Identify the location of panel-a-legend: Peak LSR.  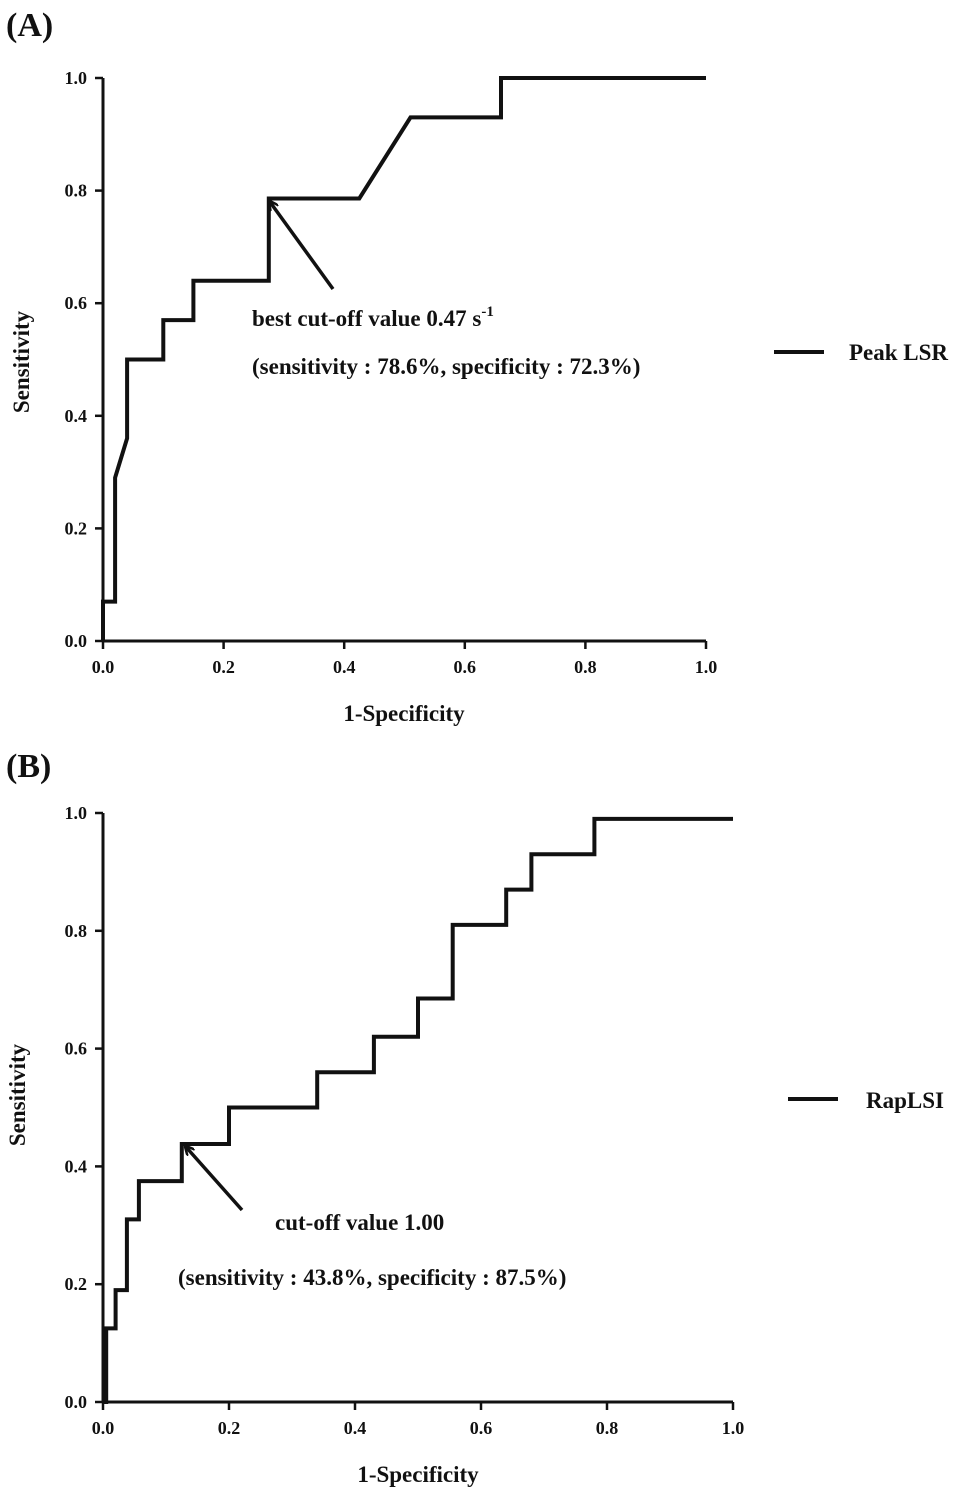
(861, 352).